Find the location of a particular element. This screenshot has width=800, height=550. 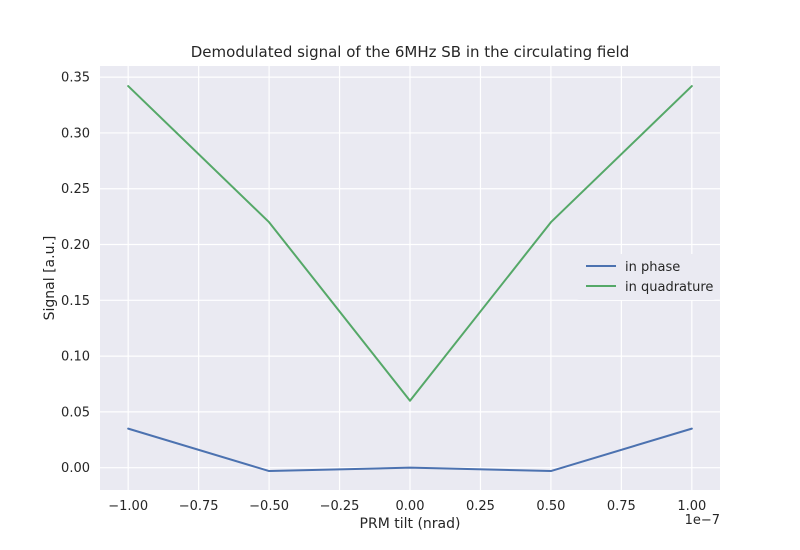

x-tick-label: 0.50 is located at coordinates (550, 506).